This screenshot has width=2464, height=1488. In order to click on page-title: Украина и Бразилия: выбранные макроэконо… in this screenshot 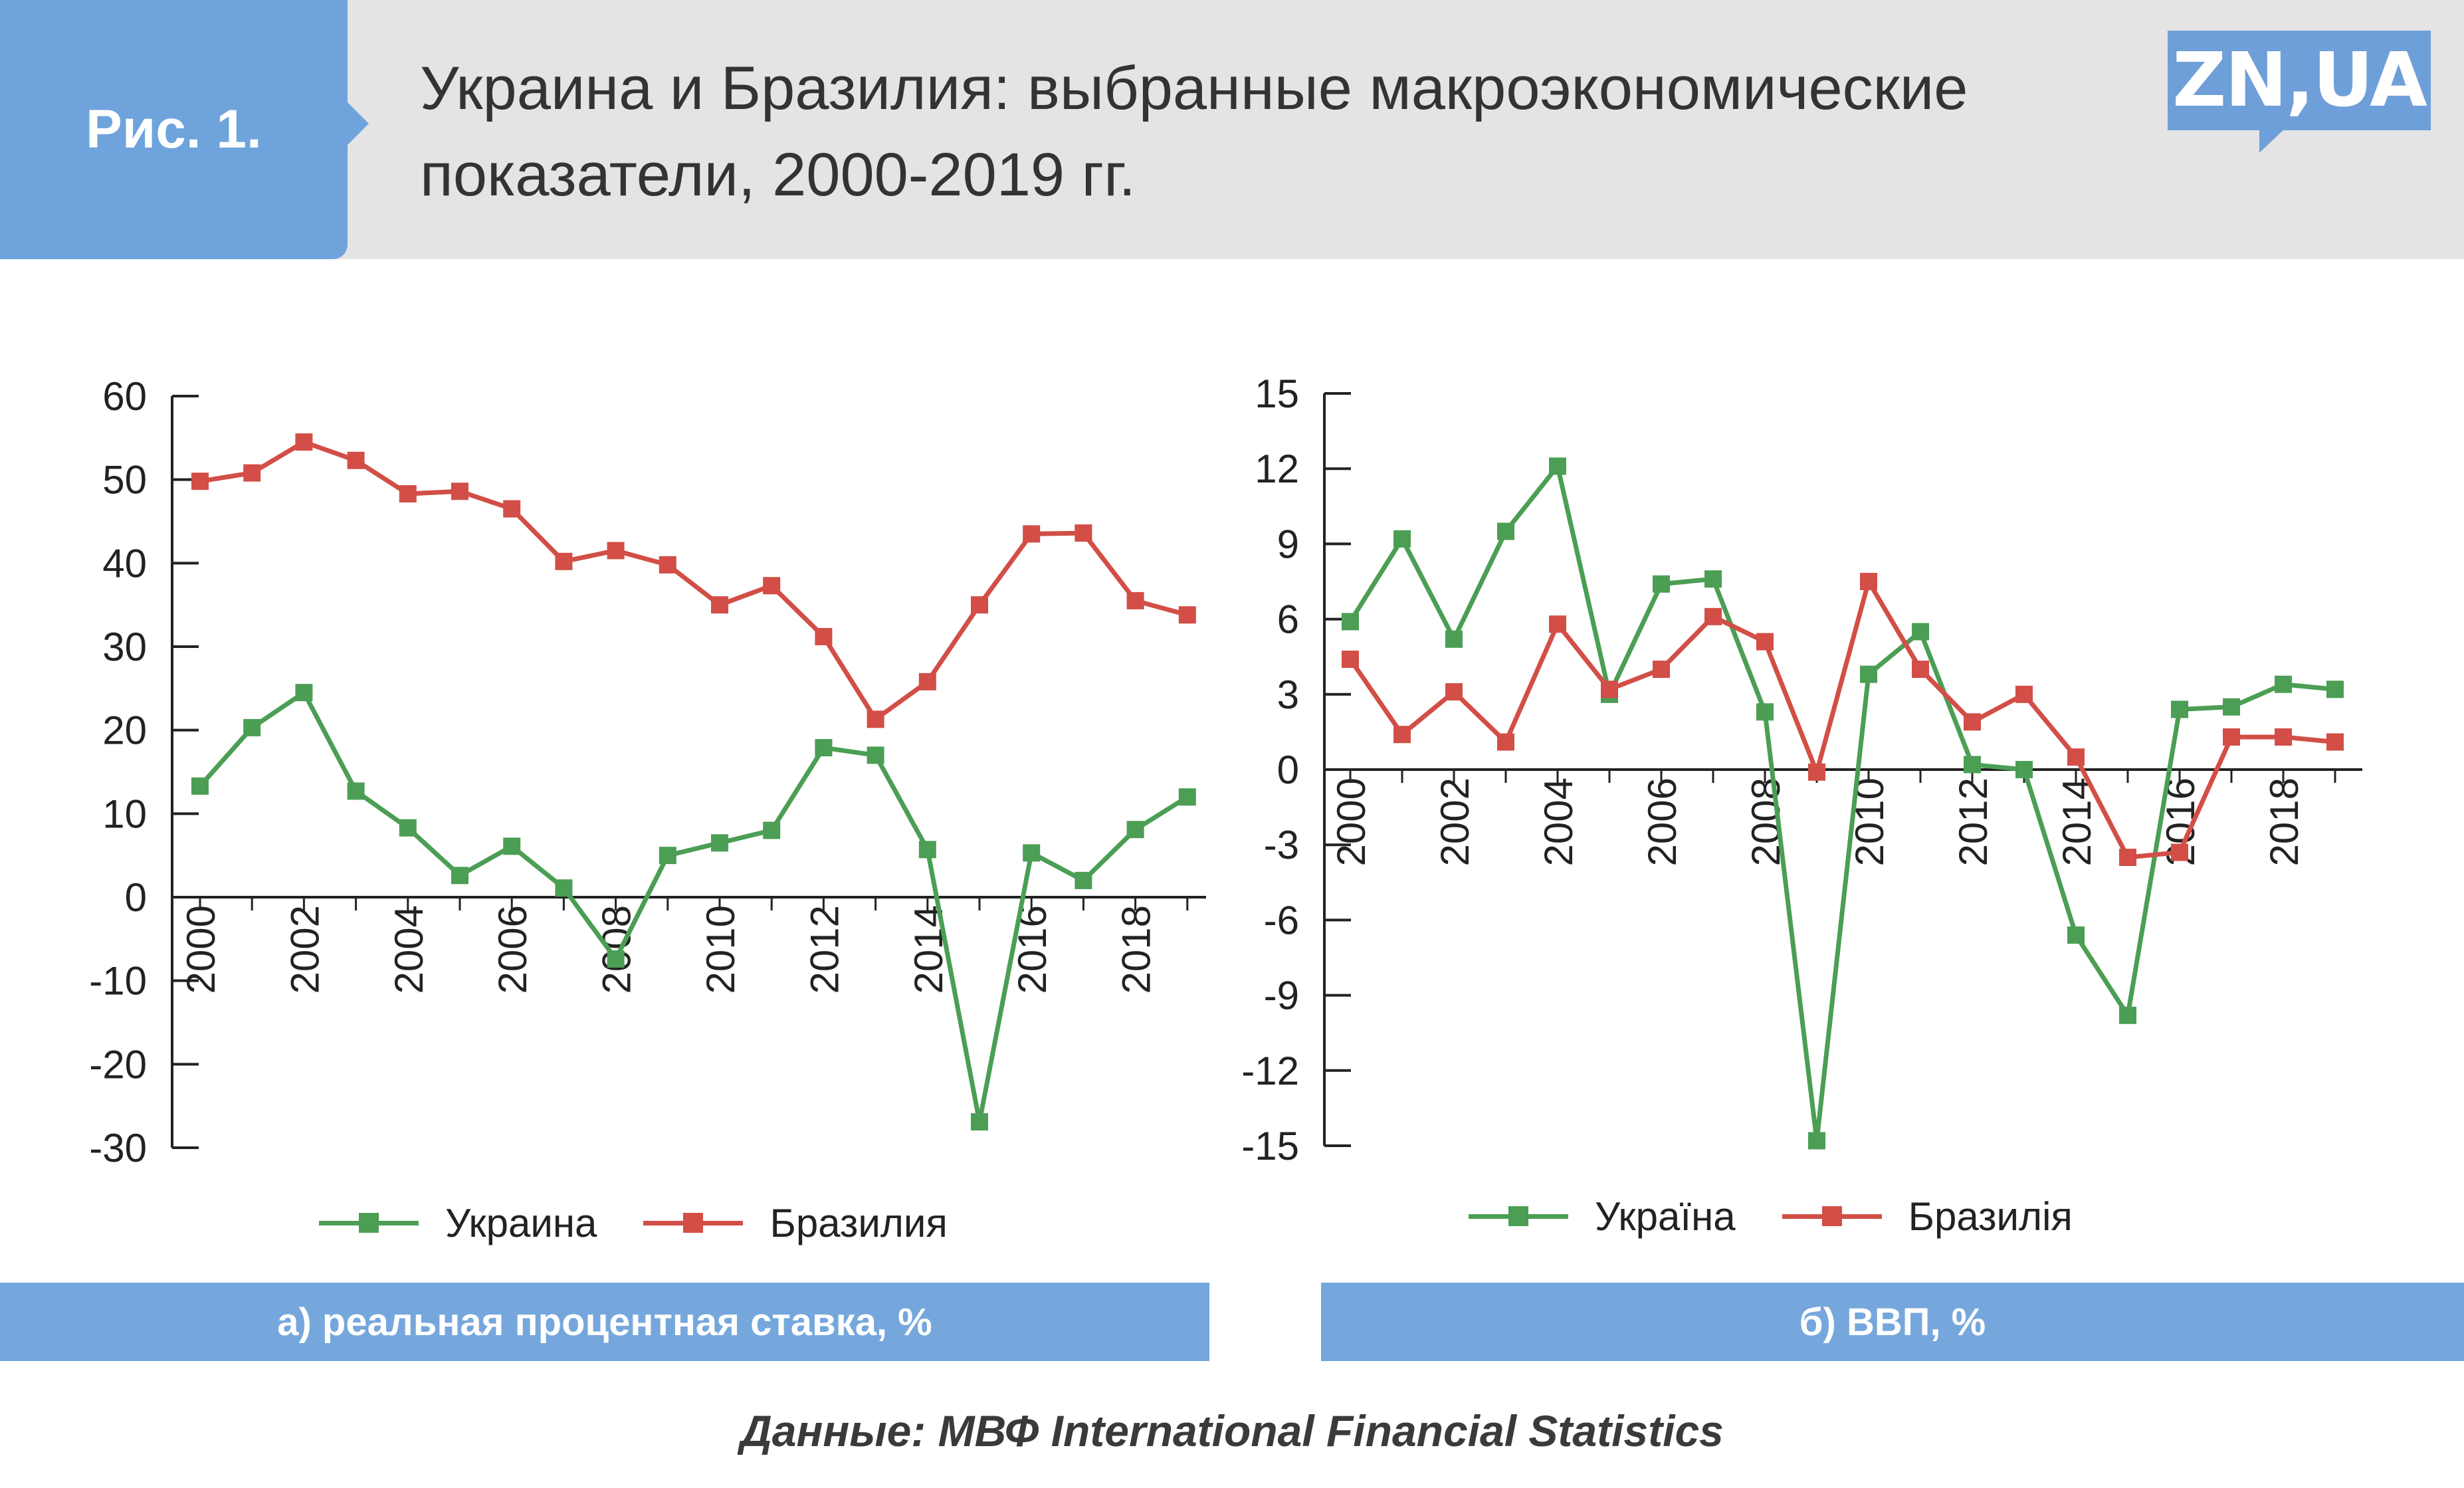, I will do `click(1277, 131)`.